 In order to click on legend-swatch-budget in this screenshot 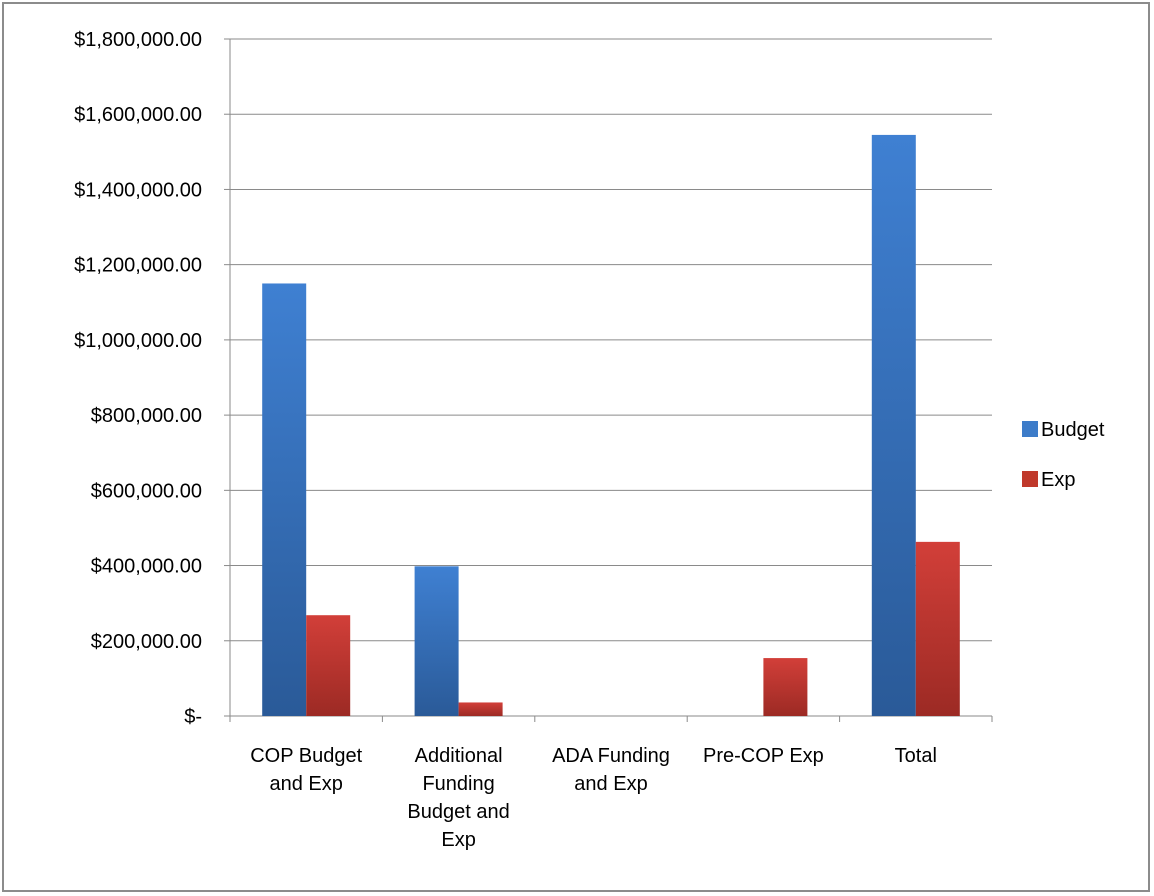, I will do `click(1030, 429)`.